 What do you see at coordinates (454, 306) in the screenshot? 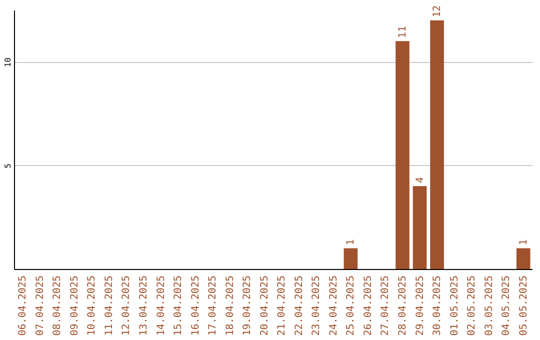
I see `x-tick-label: 01.05.2025` at bounding box center [454, 306].